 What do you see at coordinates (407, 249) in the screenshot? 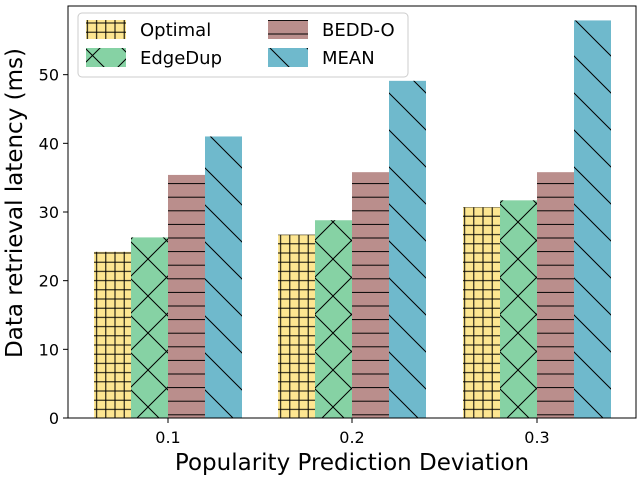
I see `bar-mean-0.2` at bounding box center [407, 249].